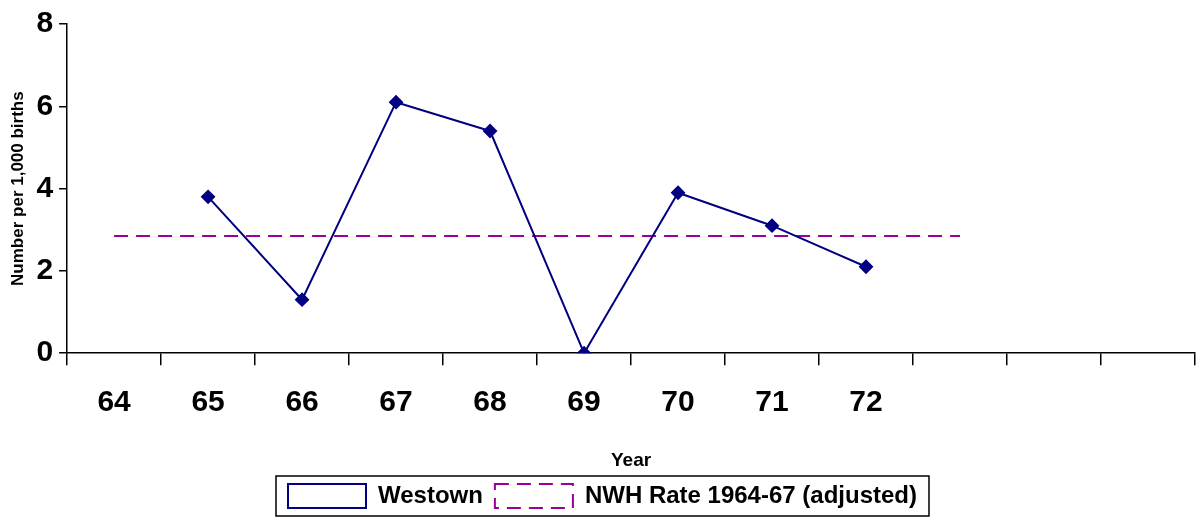 This screenshot has width=1203, height=522. What do you see at coordinates (772, 401) in the screenshot?
I see `x-tick-label: 71` at bounding box center [772, 401].